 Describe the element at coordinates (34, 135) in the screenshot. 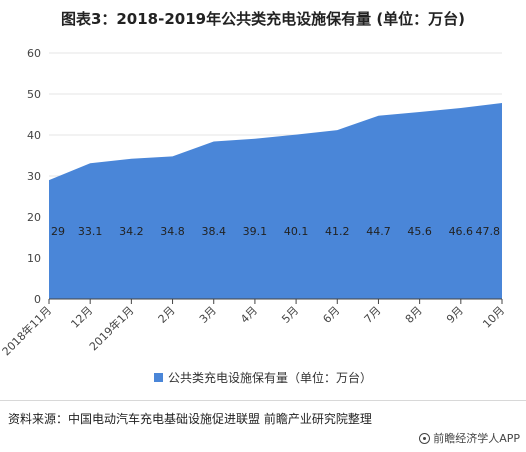

I see `y-tick-label: 40` at that location.